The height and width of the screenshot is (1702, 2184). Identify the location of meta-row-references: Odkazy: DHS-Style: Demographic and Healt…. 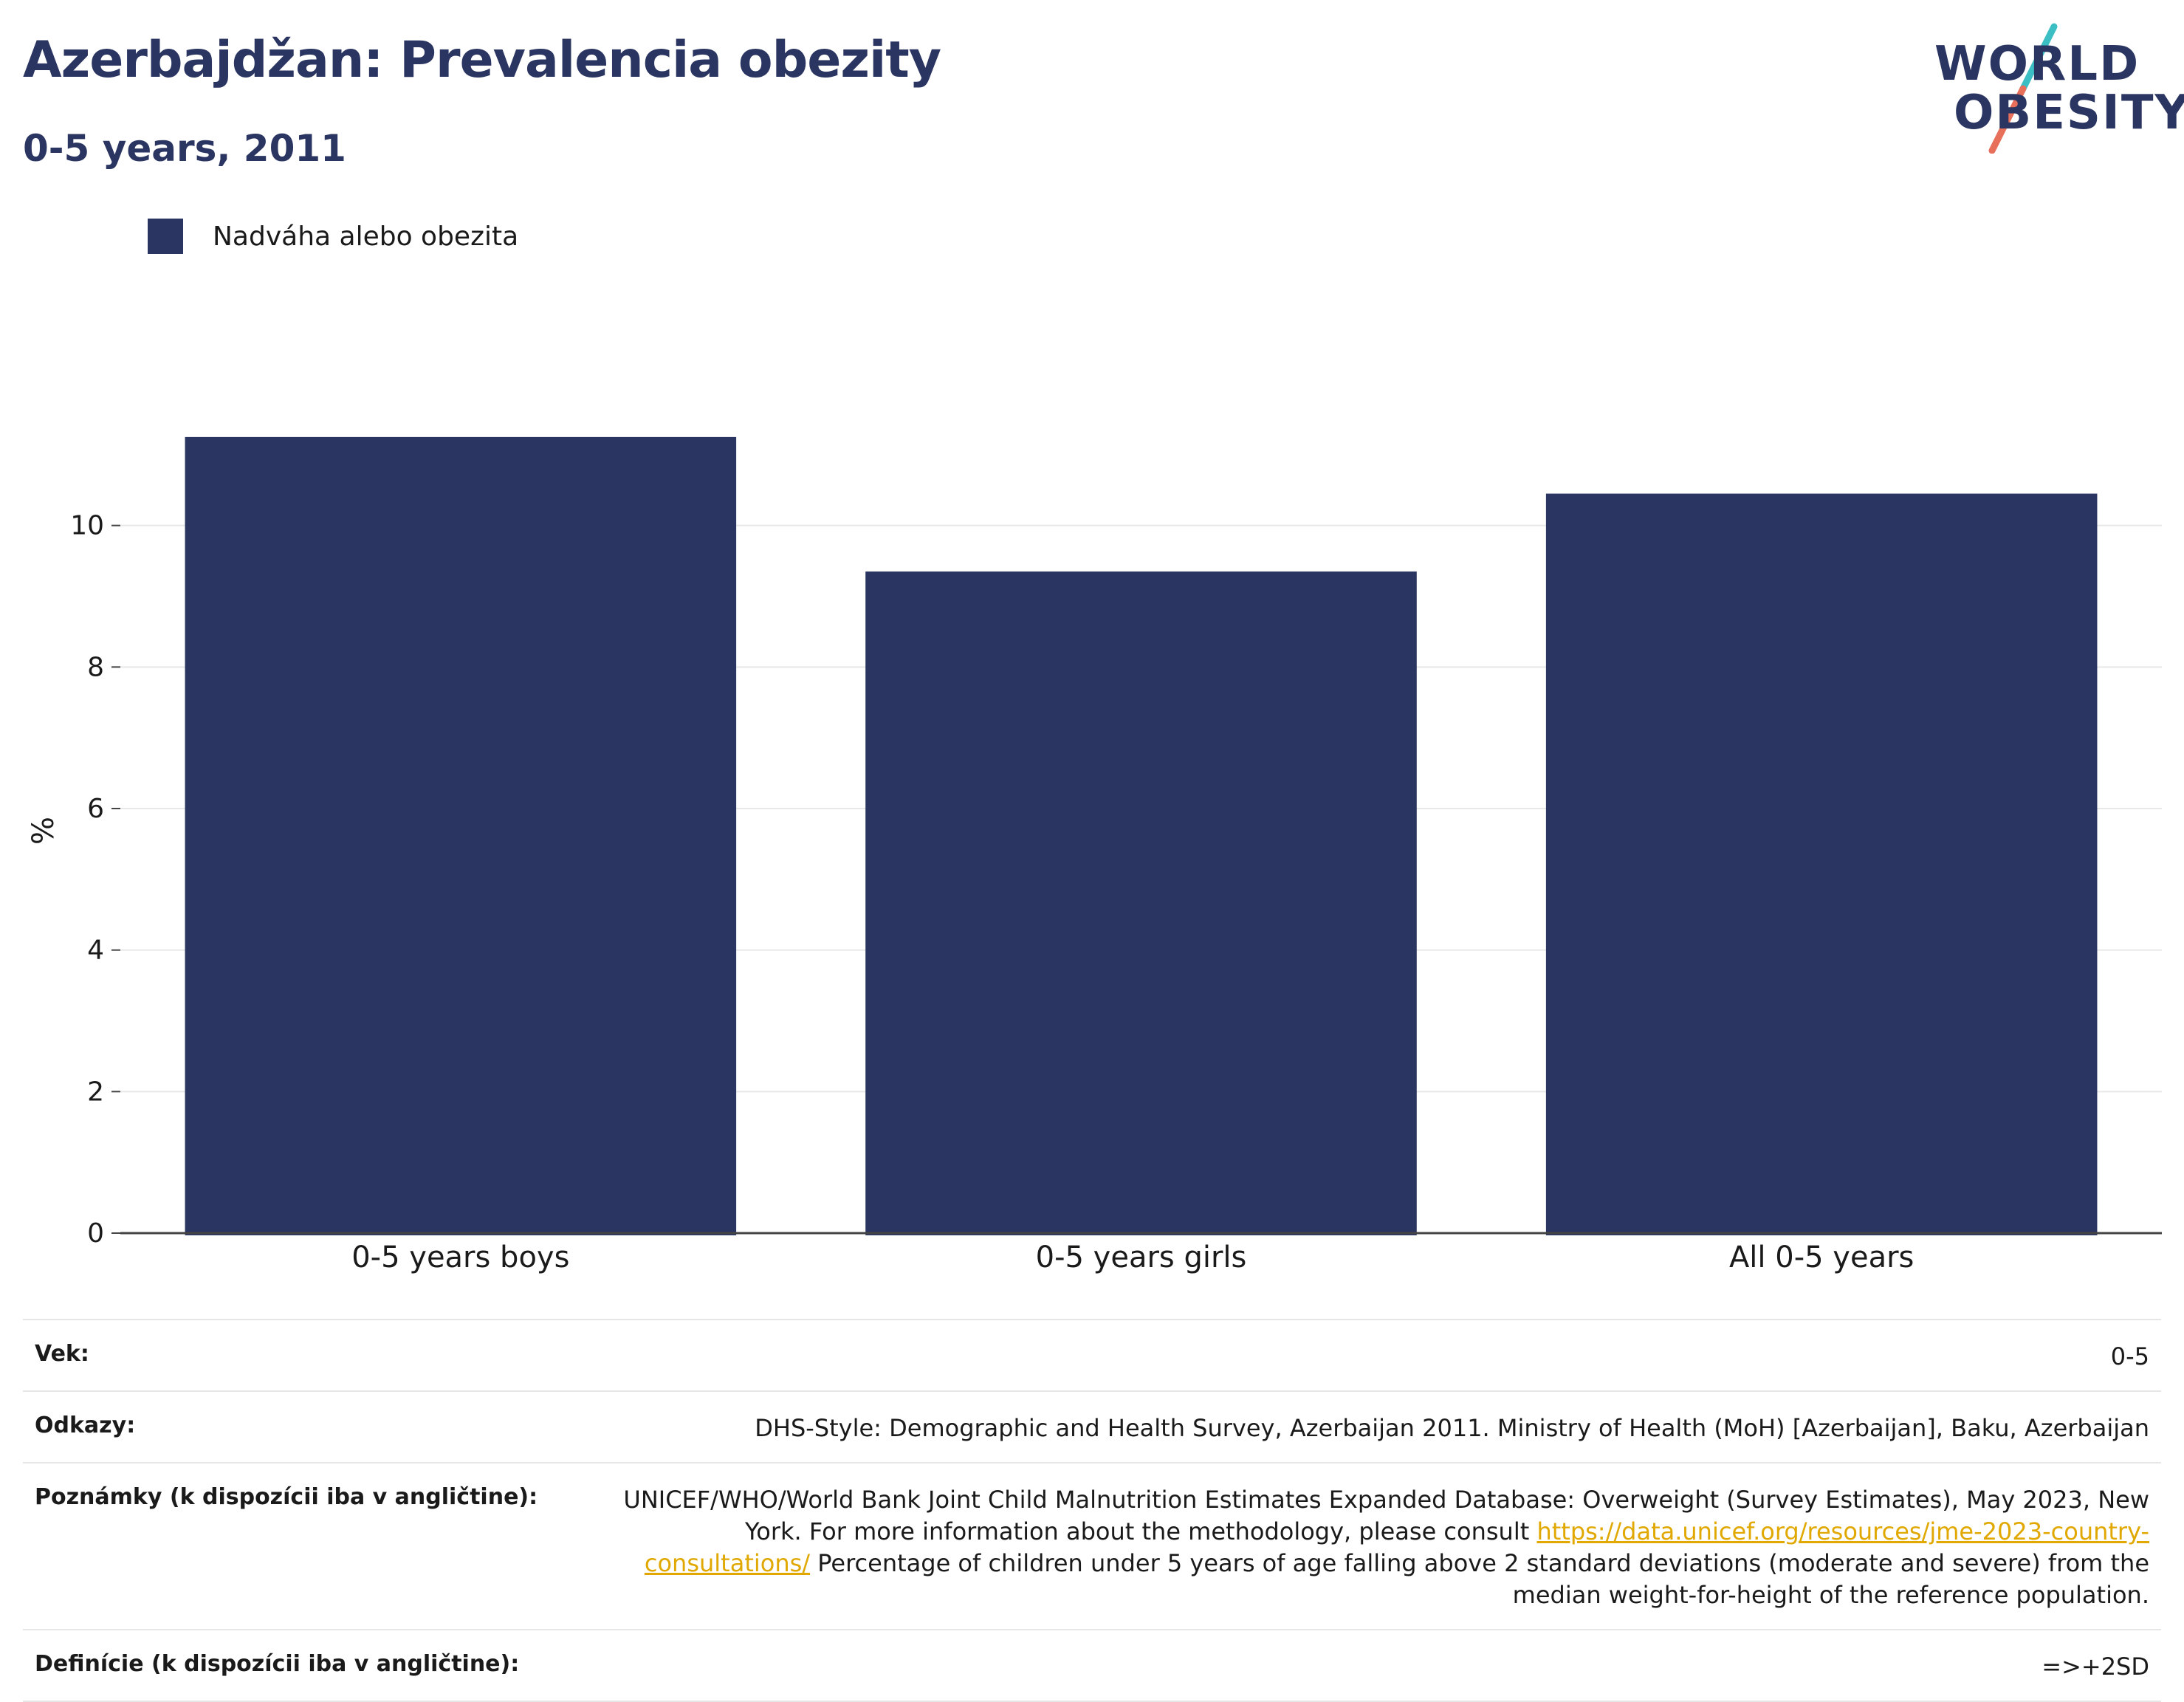
(1092, 1426).